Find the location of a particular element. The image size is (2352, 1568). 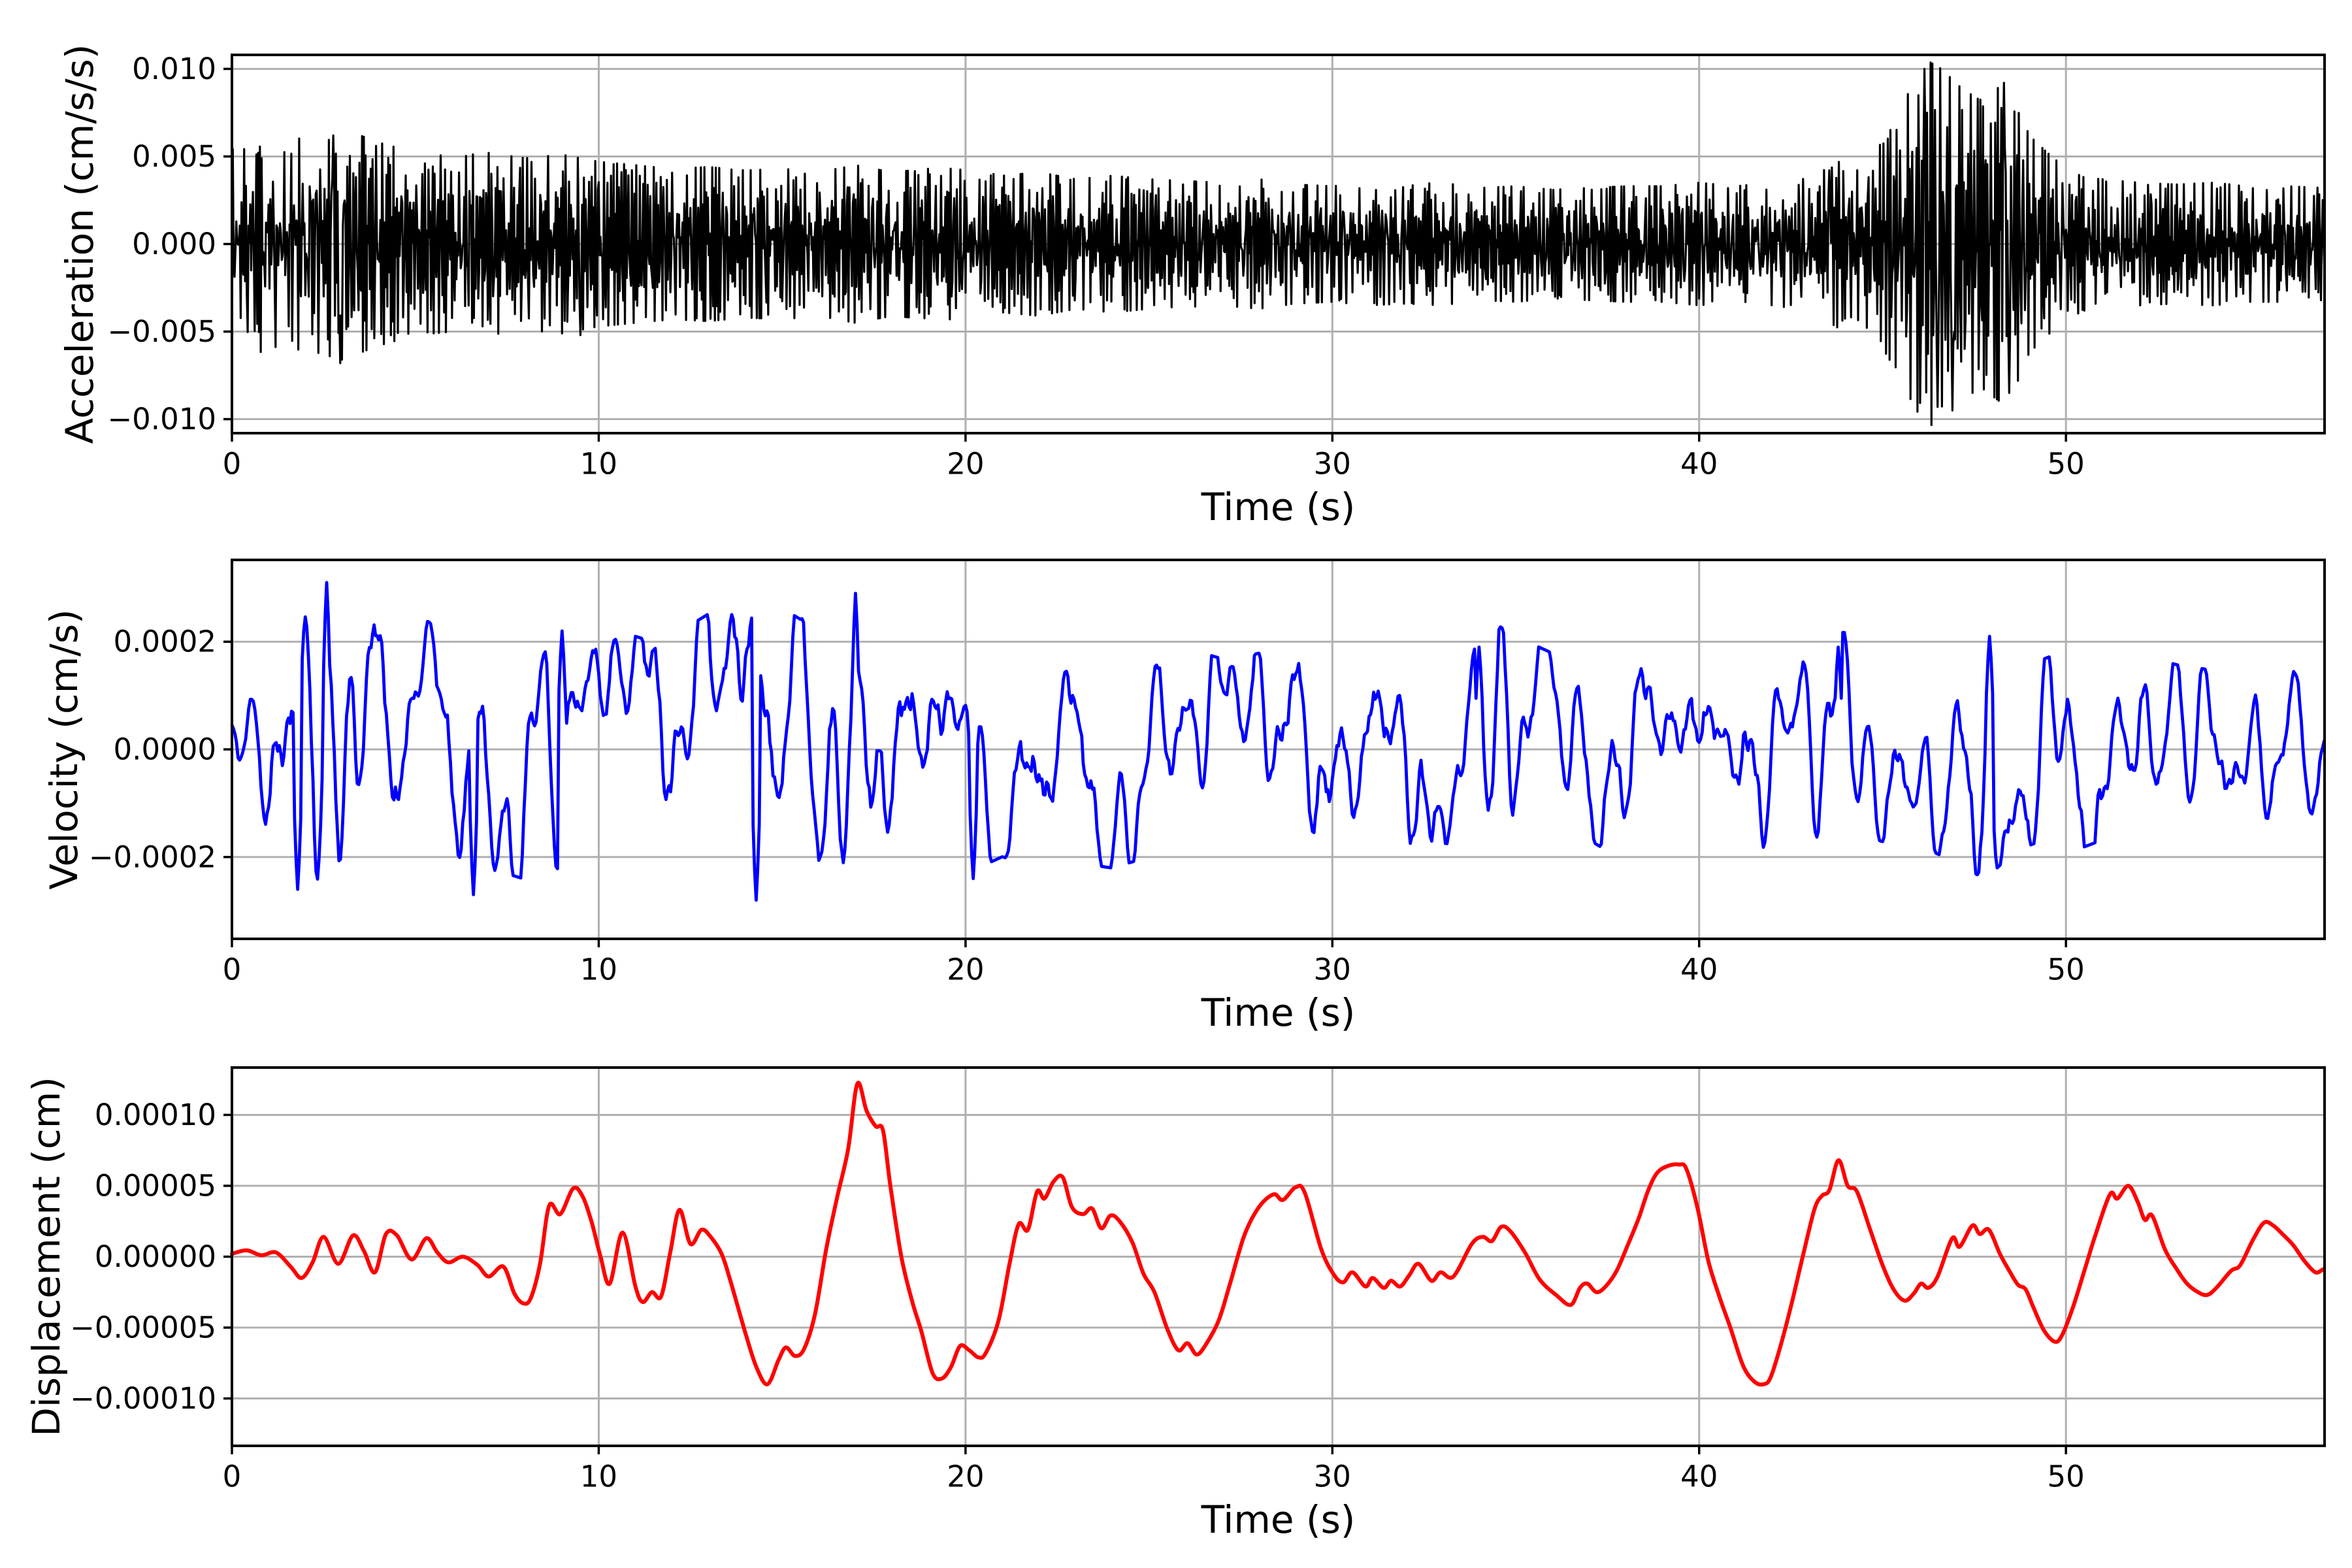

y-axis-label: Velocity (cm/s) is located at coordinates (64, 749).